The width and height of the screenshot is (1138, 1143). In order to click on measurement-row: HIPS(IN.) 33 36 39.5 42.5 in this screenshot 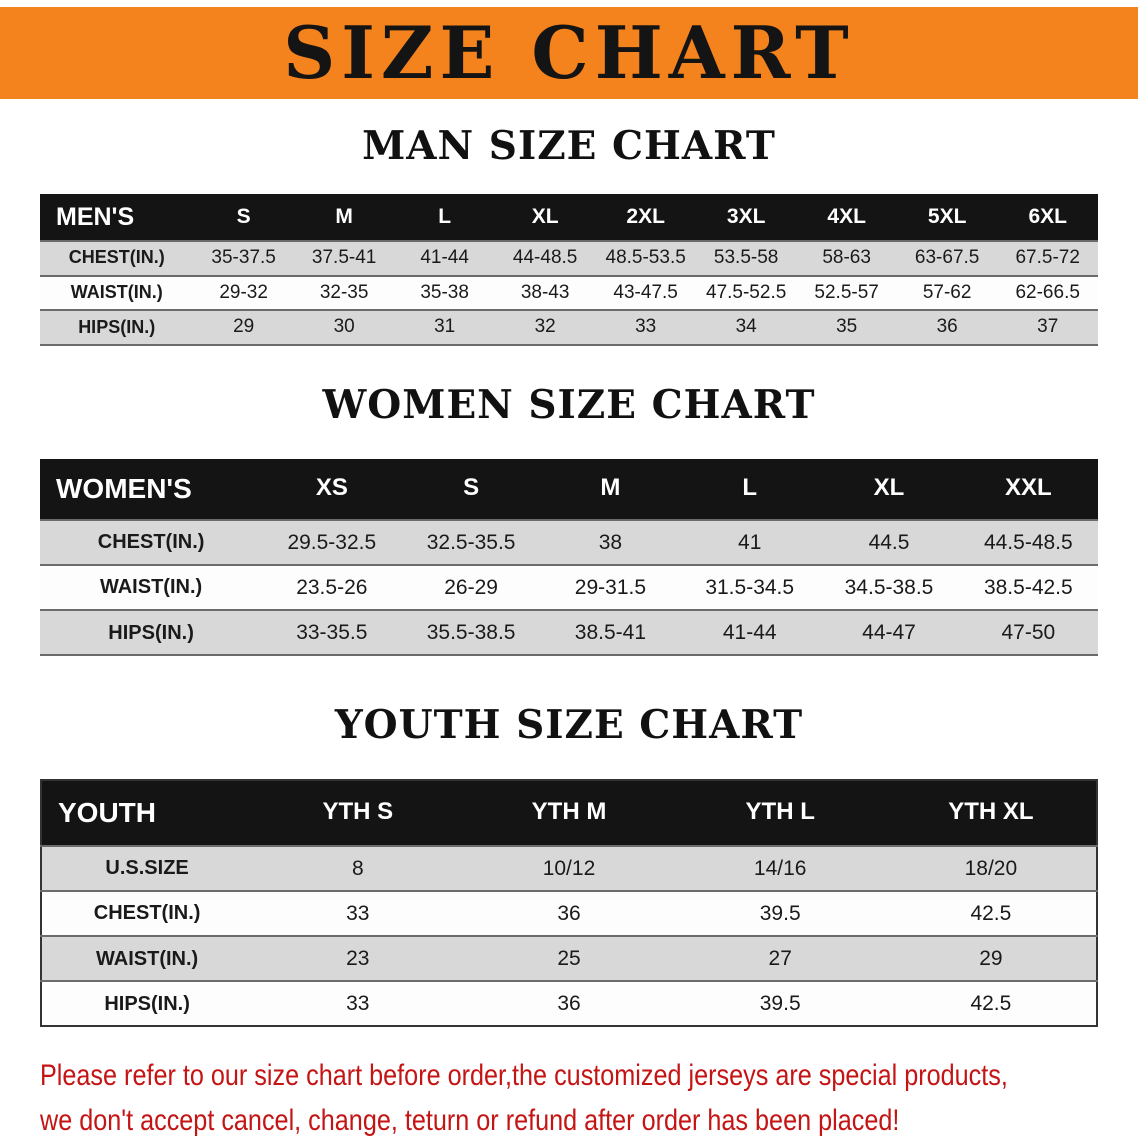, I will do `click(569, 1004)`.